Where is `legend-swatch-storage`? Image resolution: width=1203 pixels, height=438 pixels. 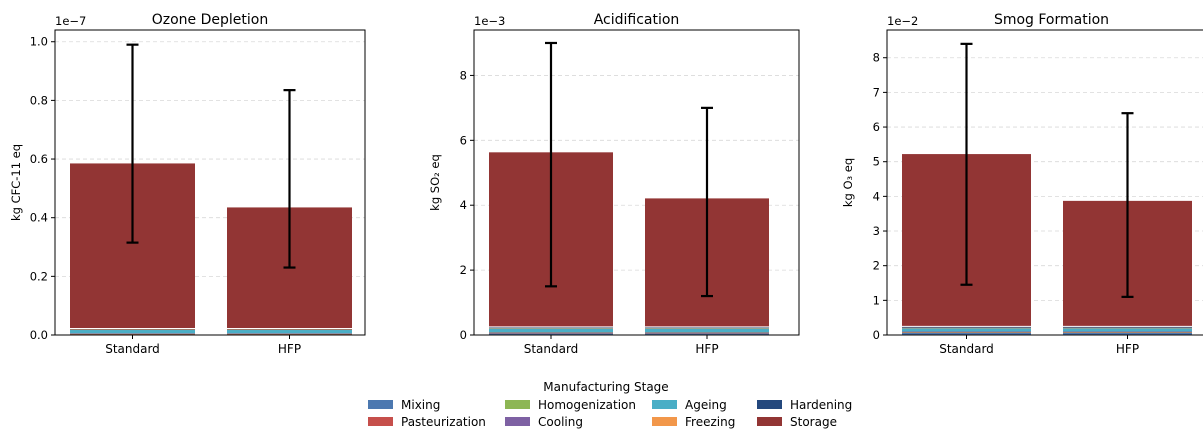 legend-swatch-storage is located at coordinates (769, 421).